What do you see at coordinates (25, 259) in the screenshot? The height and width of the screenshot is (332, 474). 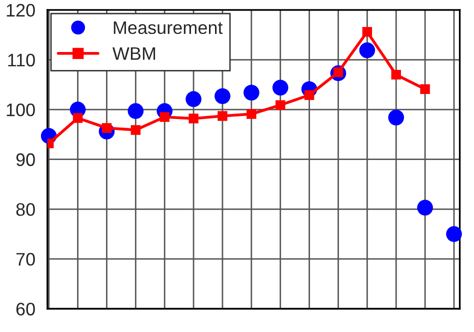 I see `y-tick-label: 70` at bounding box center [25, 259].